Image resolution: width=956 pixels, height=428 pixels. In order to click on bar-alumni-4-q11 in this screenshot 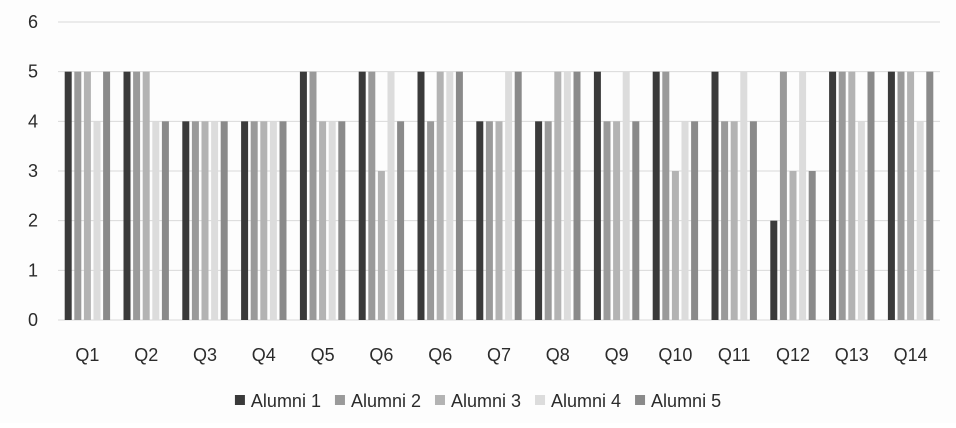, I will do `click(744, 196)`.